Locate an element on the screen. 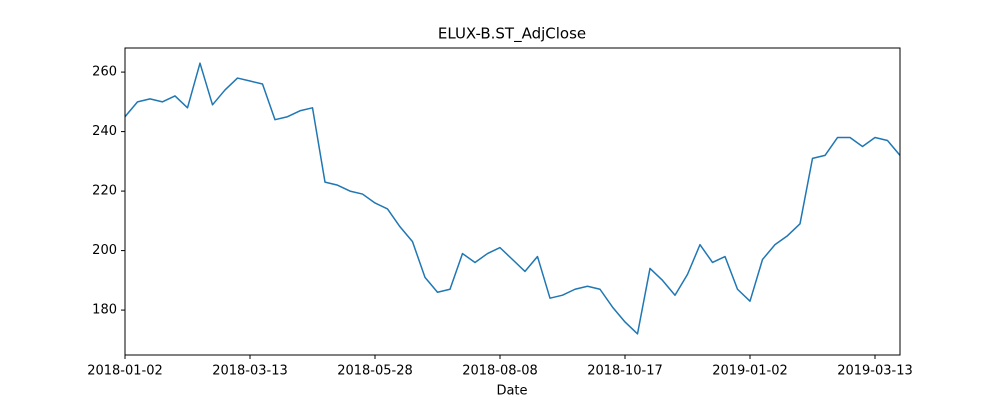  y-tick-label: 260 is located at coordinates (104, 72).